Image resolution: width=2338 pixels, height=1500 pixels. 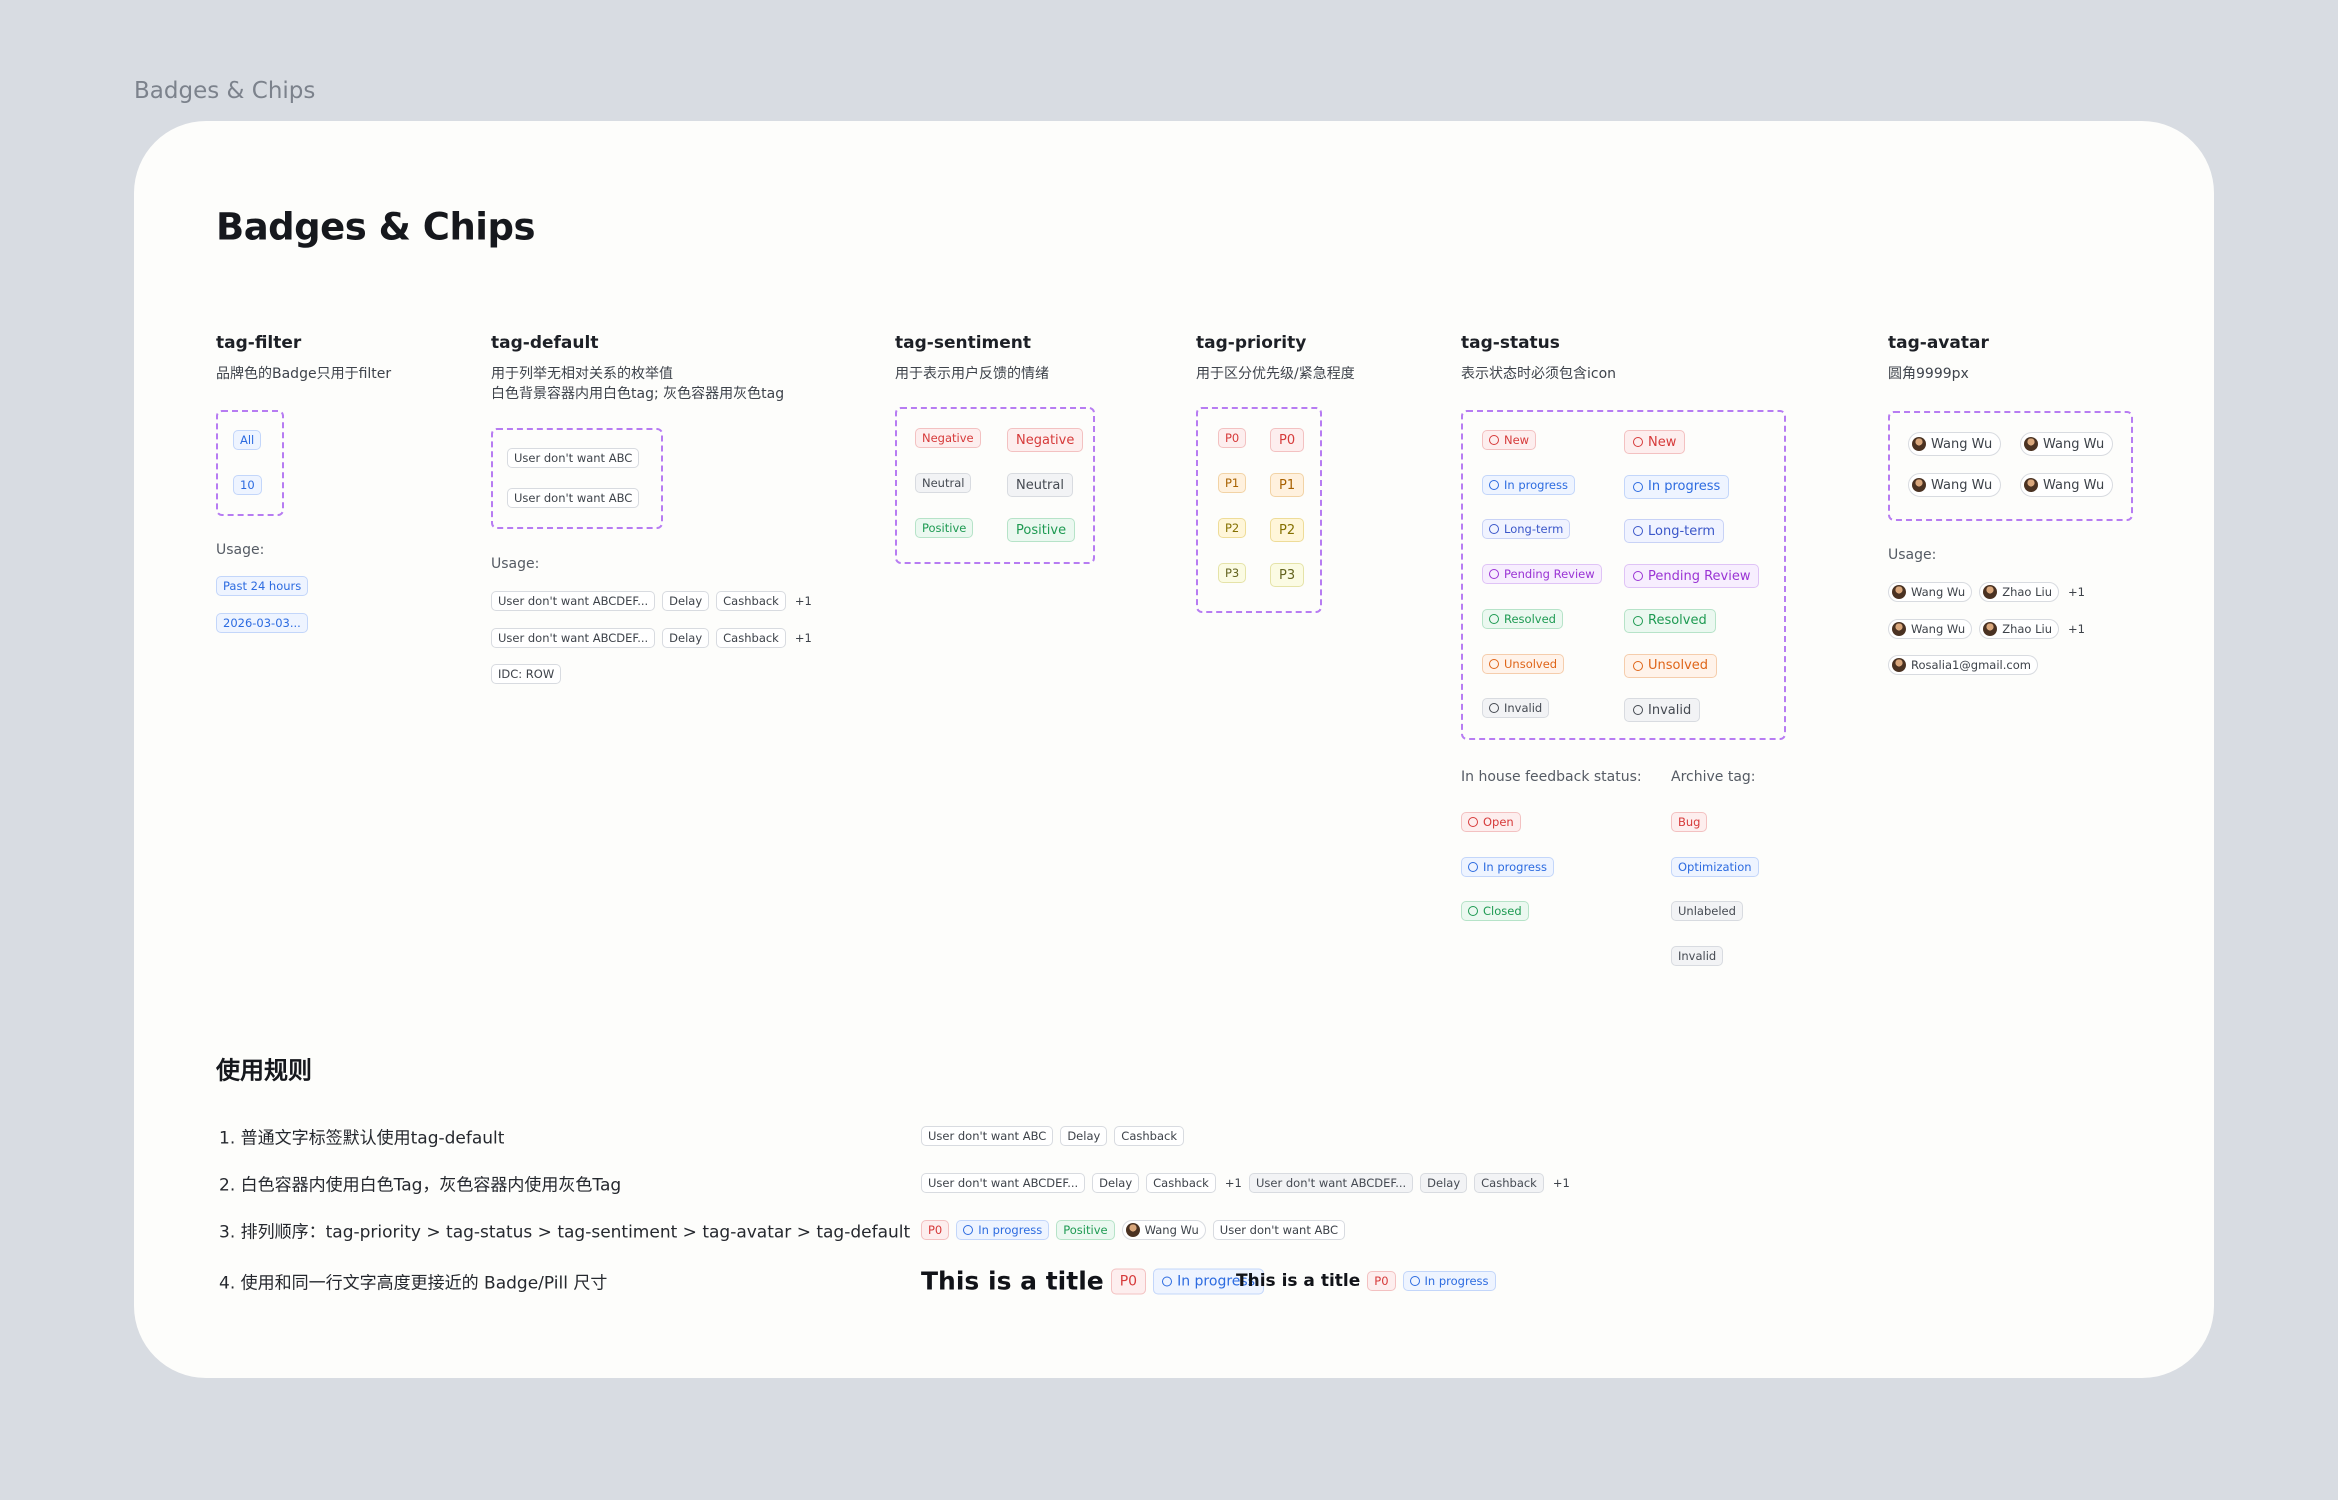 I want to click on tag-row: Pending Review, so click(x=1542, y=574).